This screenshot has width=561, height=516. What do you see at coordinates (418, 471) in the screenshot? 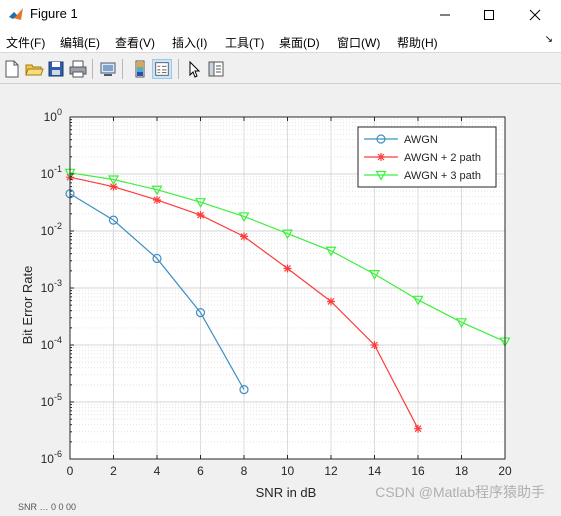
I see `x-tick-label: 16` at bounding box center [418, 471].